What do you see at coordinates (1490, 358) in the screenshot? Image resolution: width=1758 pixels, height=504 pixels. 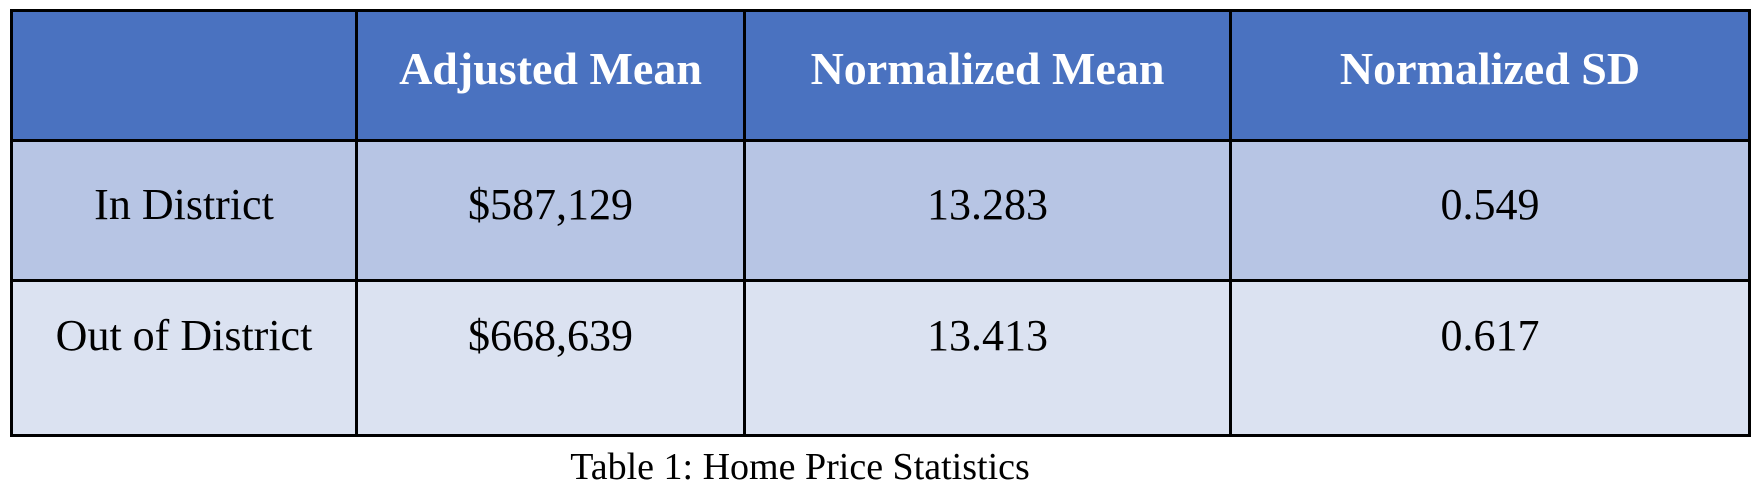 I see `cell-normalized-sd: 0.617` at bounding box center [1490, 358].